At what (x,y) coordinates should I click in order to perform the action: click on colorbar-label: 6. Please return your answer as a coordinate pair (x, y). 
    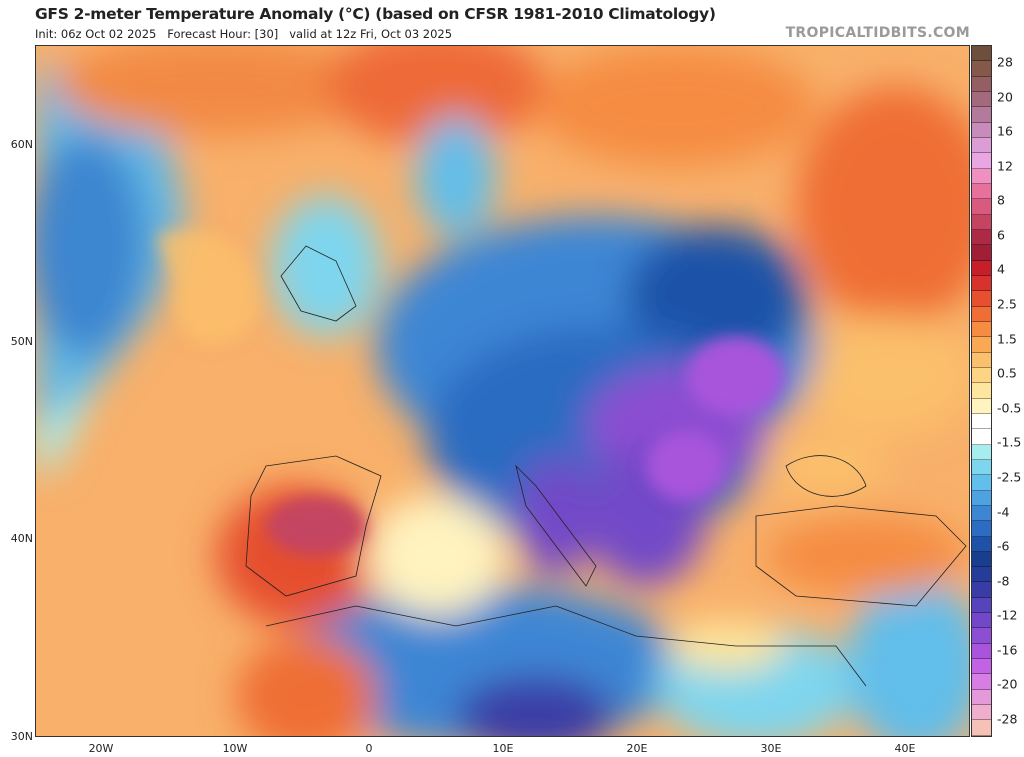
    Looking at the image, I should click on (1001, 235).